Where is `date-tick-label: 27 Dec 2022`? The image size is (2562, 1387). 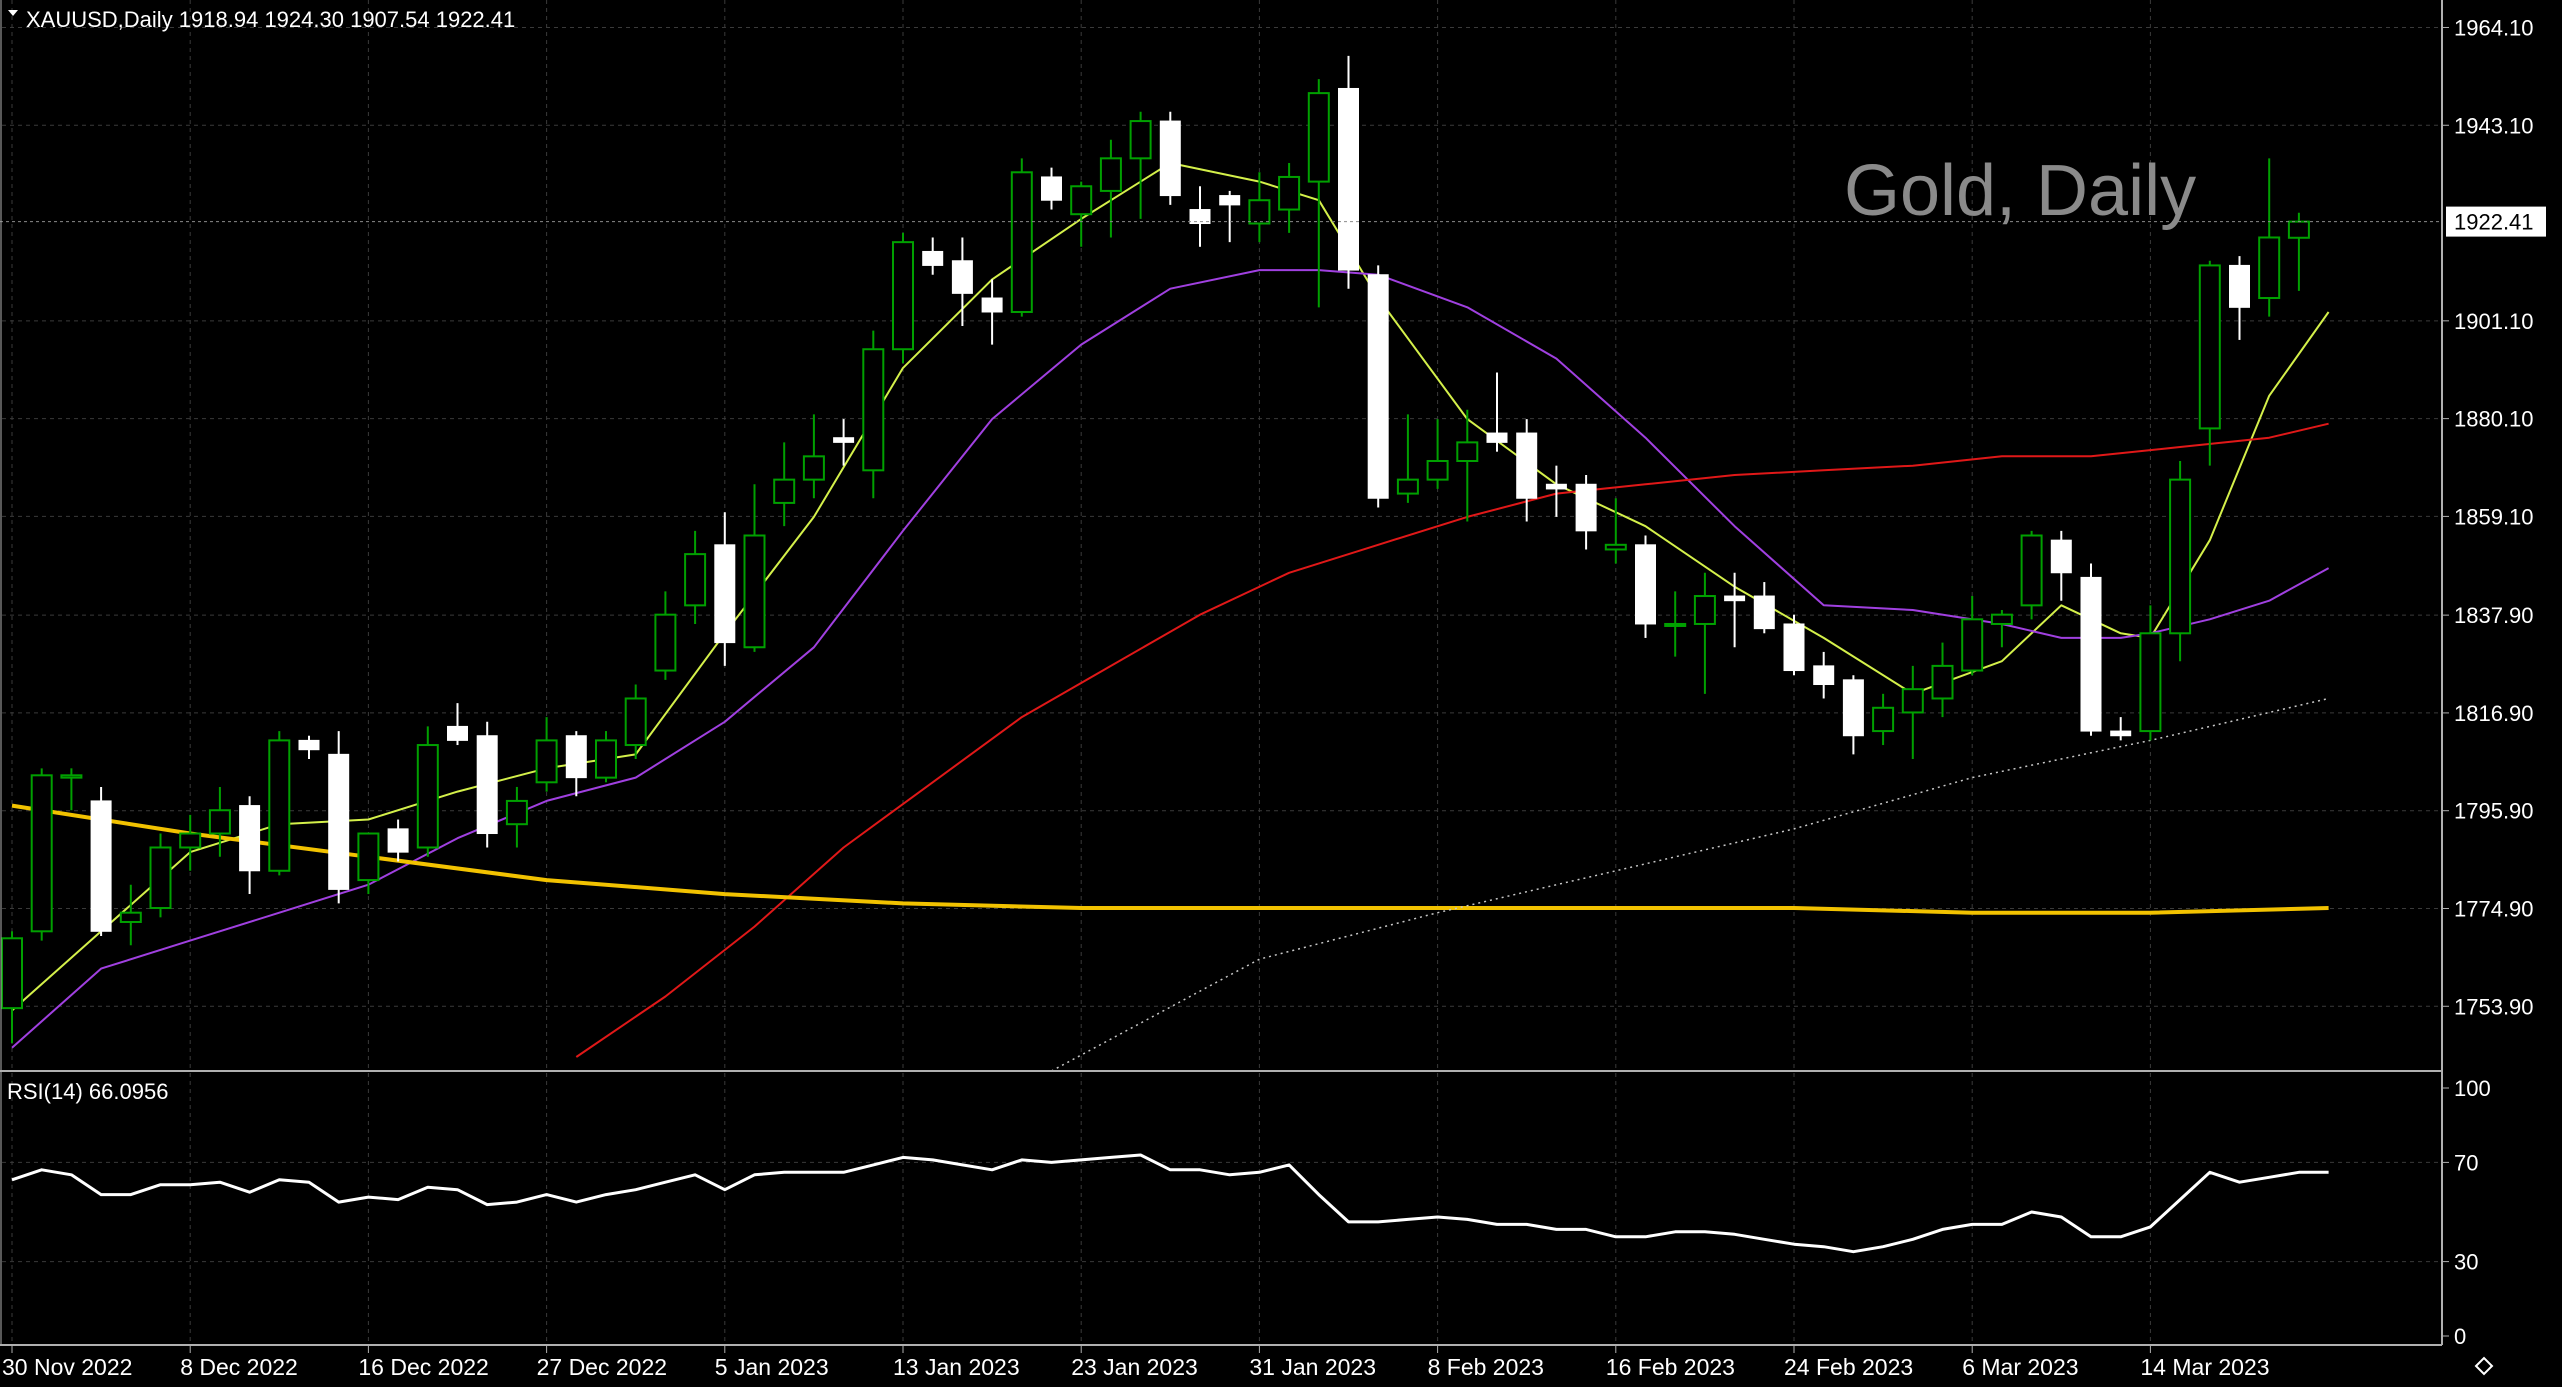
date-tick-label: 27 Dec 2022 is located at coordinates (602, 1367).